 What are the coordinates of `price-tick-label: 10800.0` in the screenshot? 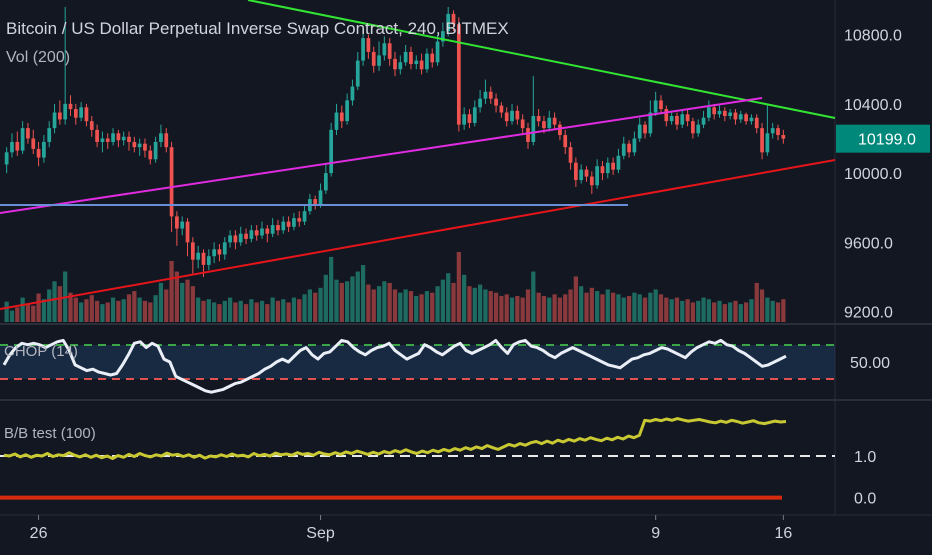 It's located at (873, 36).